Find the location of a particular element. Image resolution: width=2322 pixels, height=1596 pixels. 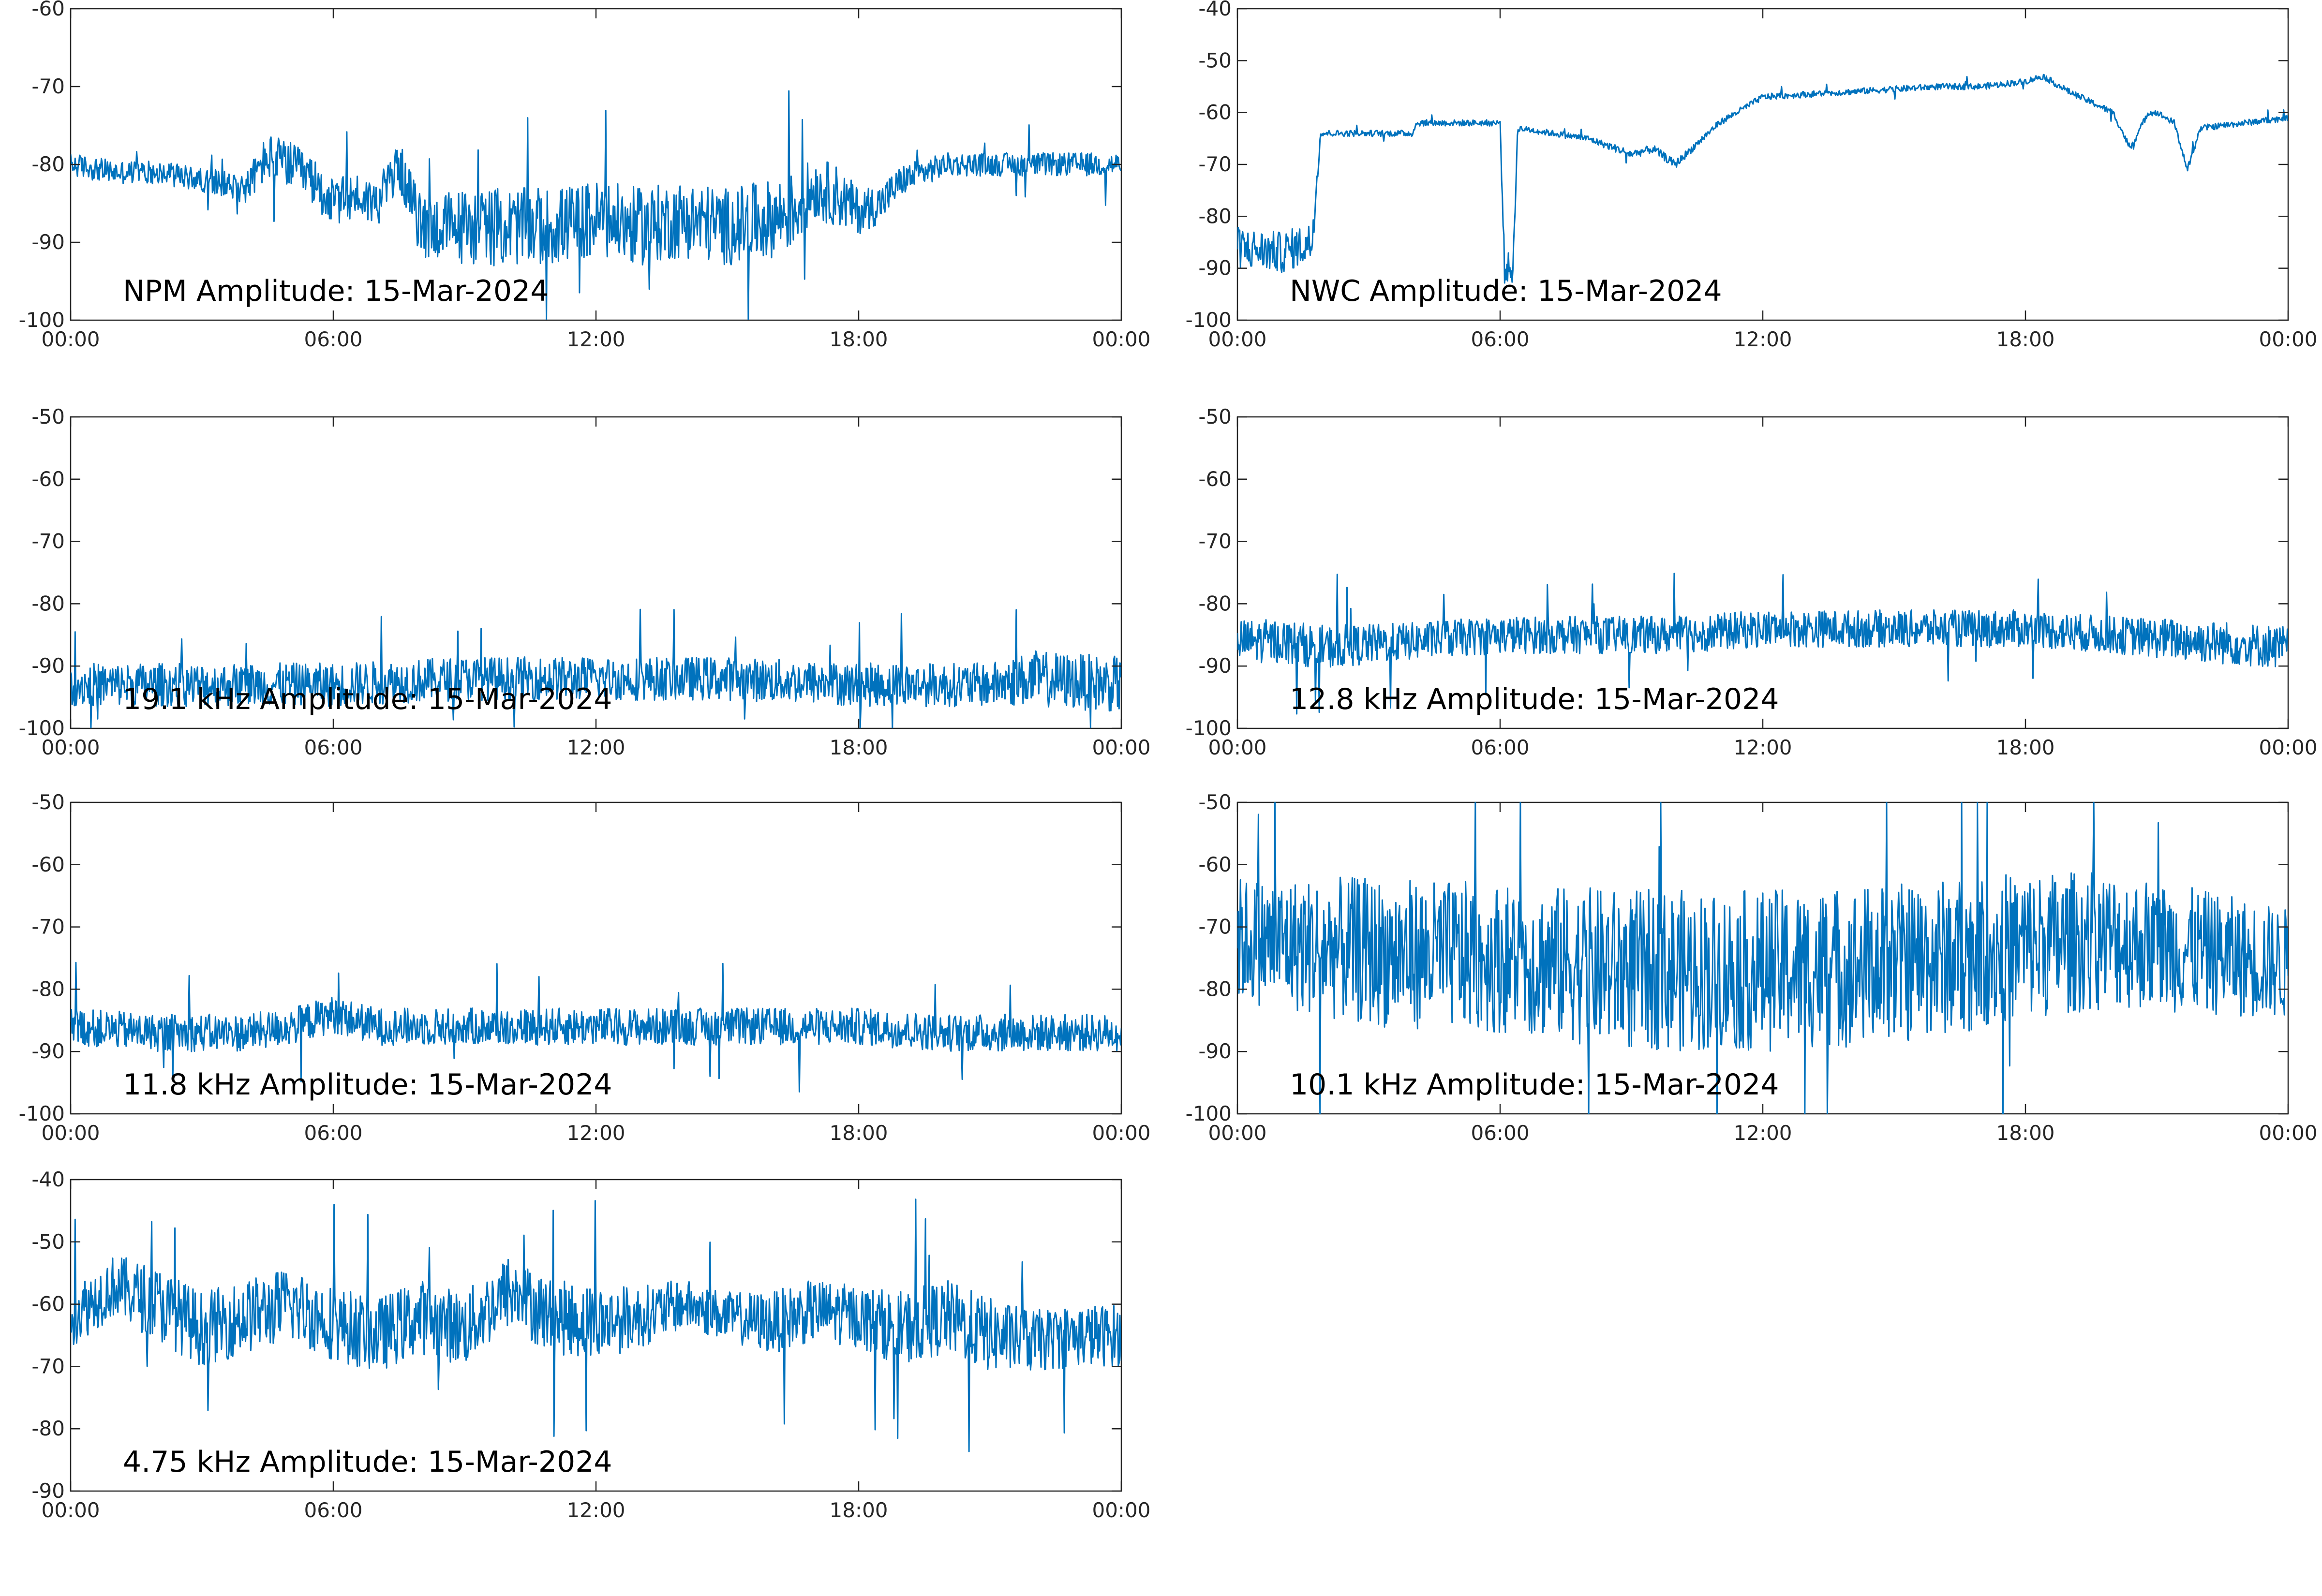

panel-title: 4.75 kHz Amplitude: 15-Mar-2024 is located at coordinates (367, 1462).